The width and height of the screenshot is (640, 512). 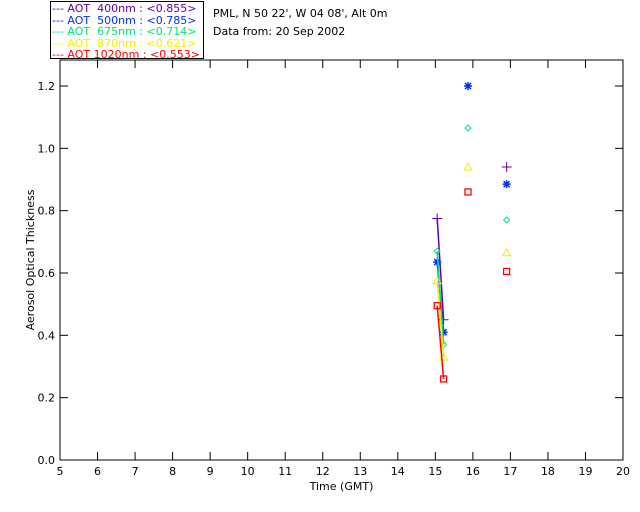 I want to click on y-tick-label: 0.2, so click(x=47, y=398).